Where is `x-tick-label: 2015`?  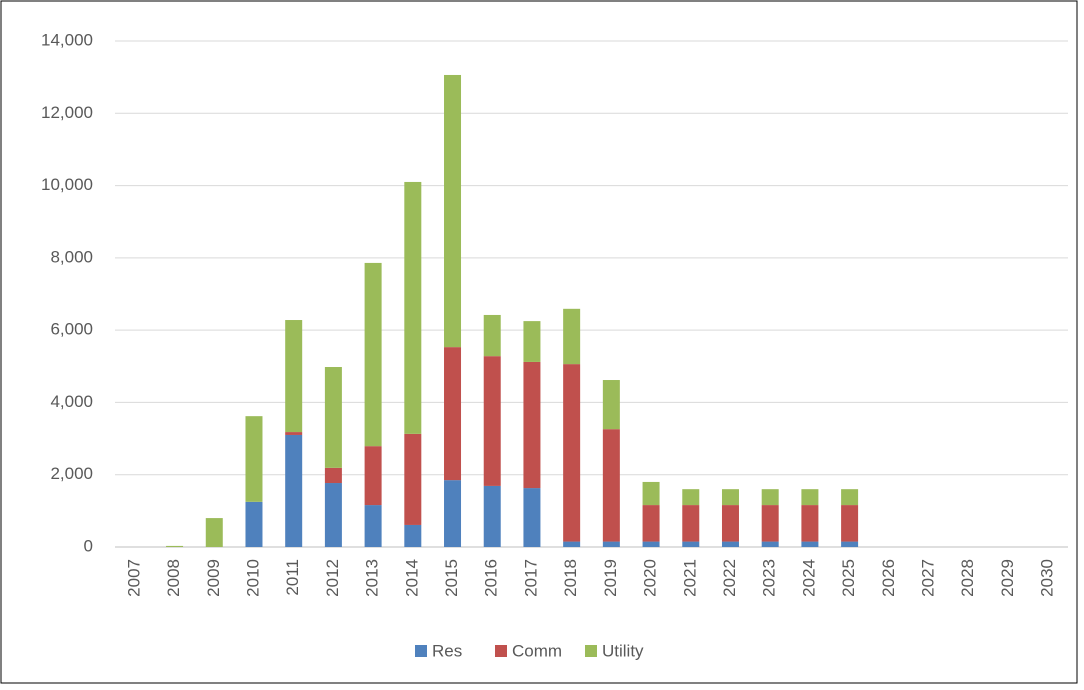 x-tick-label: 2015 is located at coordinates (451, 578).